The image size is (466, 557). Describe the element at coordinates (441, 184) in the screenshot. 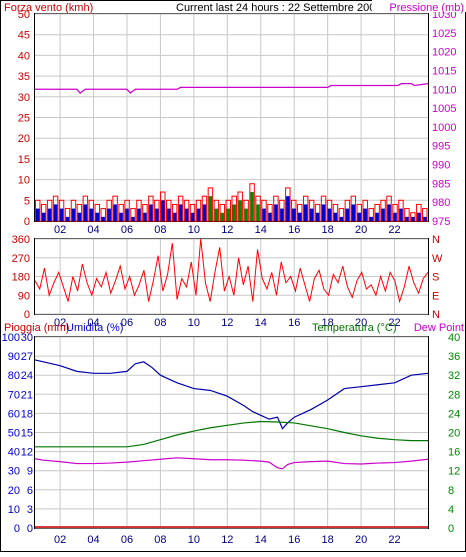

I see `right-tick-label: 985` at that location.